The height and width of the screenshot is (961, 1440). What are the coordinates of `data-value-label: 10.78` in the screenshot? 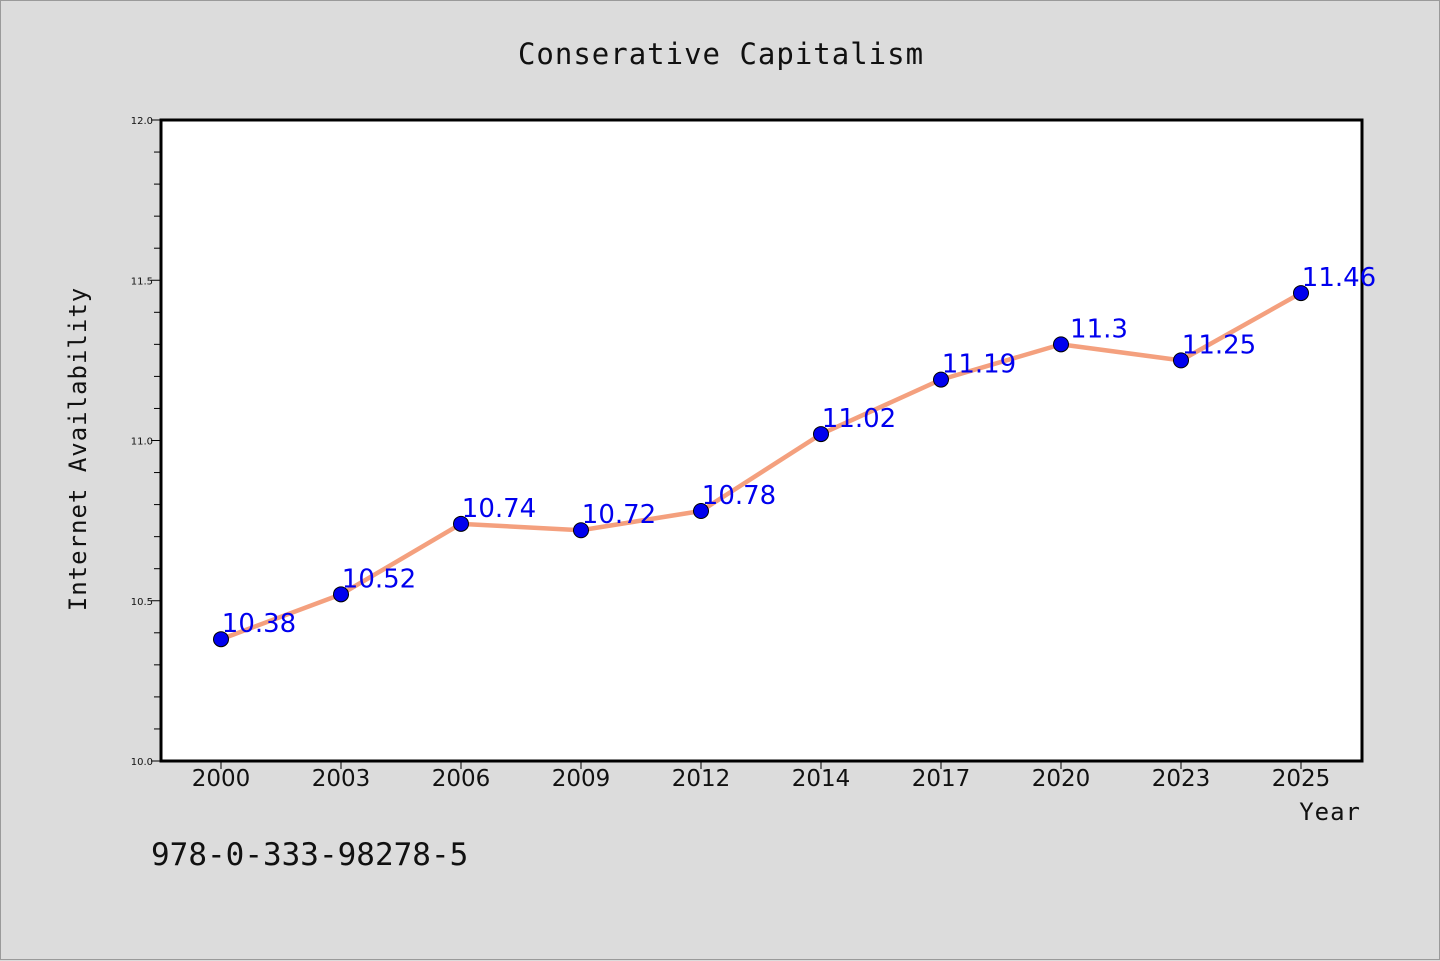 It's located at (739, 496).